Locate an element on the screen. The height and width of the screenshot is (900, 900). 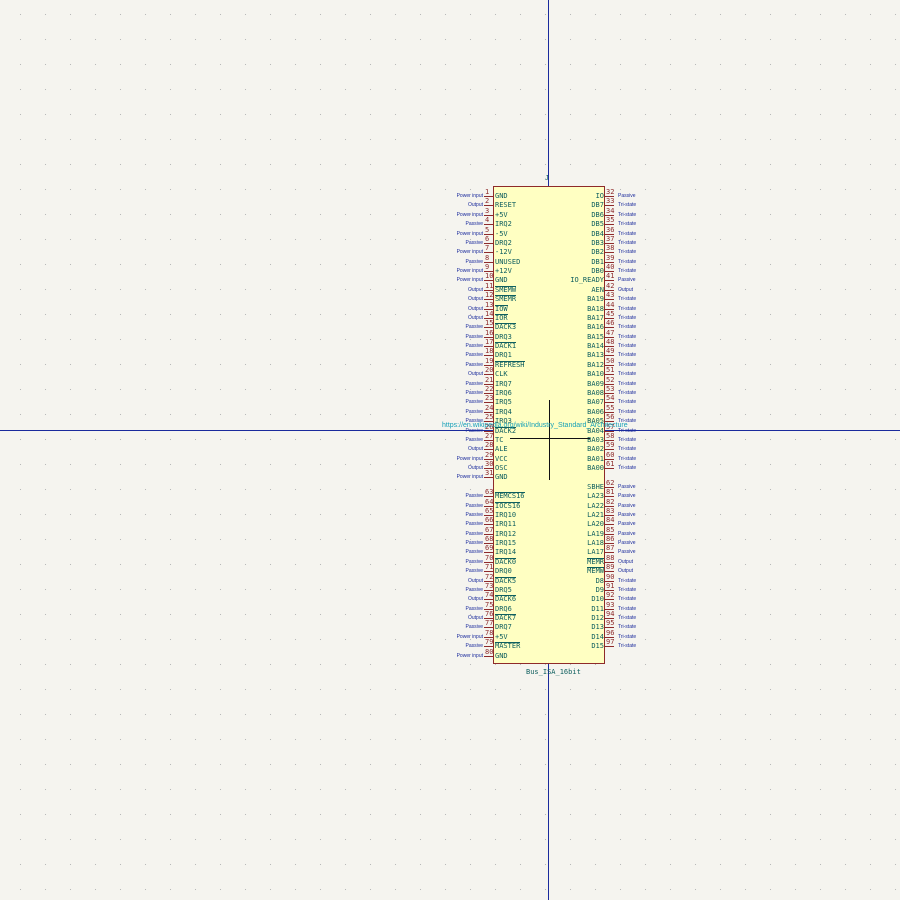
pin-name: -5V is located at coordinates (501, 233).